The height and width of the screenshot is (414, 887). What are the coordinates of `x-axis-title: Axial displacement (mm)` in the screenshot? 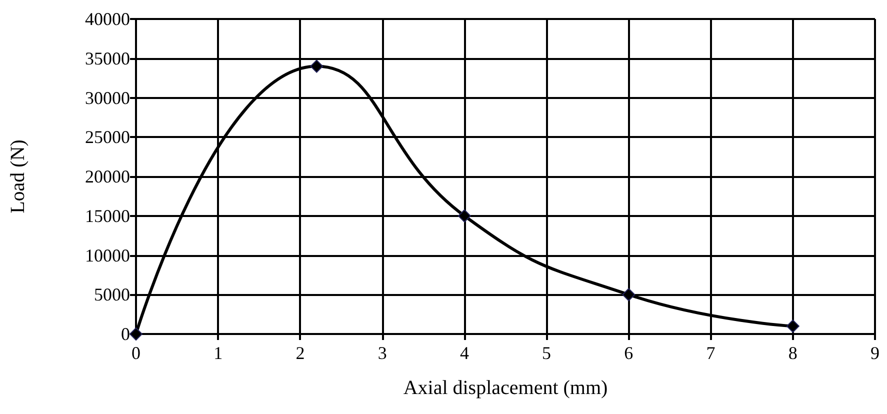 It's located at (505, 388).